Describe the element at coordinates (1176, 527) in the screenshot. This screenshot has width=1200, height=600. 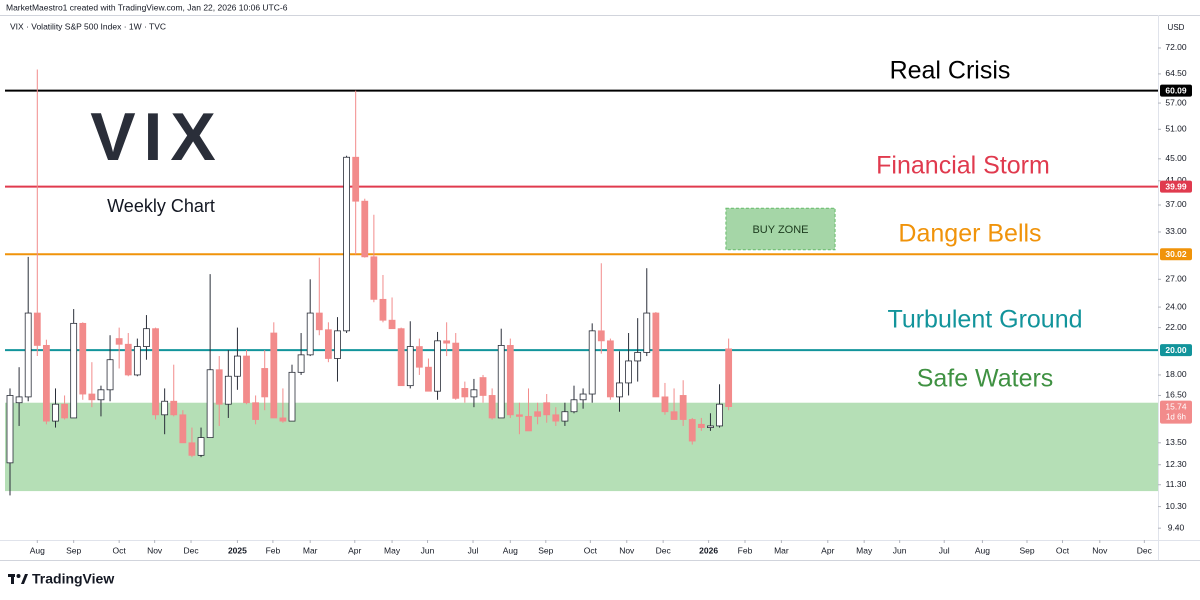
I see `y-tick-label: 9.40` at that location.